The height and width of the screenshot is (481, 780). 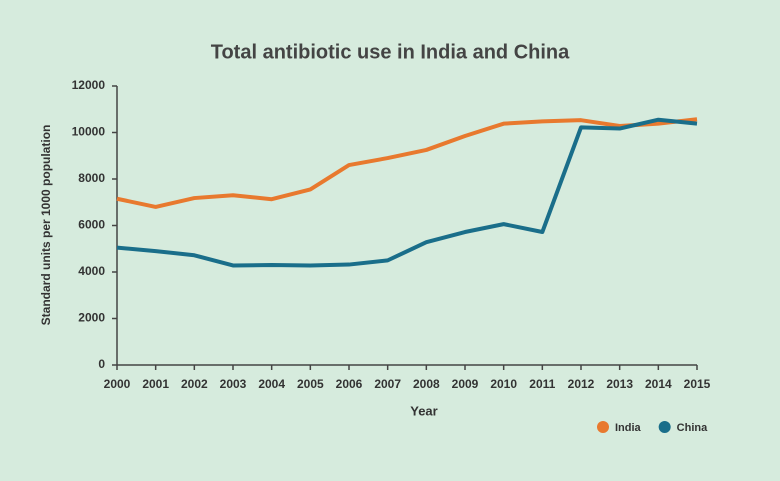 I want to click on y-tick-label: 6000, so click(x=91, y=225).